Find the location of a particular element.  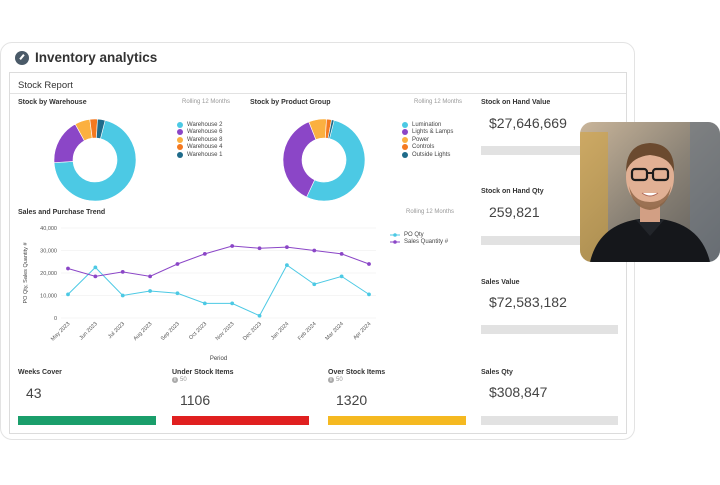

legend-label: Warehouse 1 is located at coordinates (205, 154).